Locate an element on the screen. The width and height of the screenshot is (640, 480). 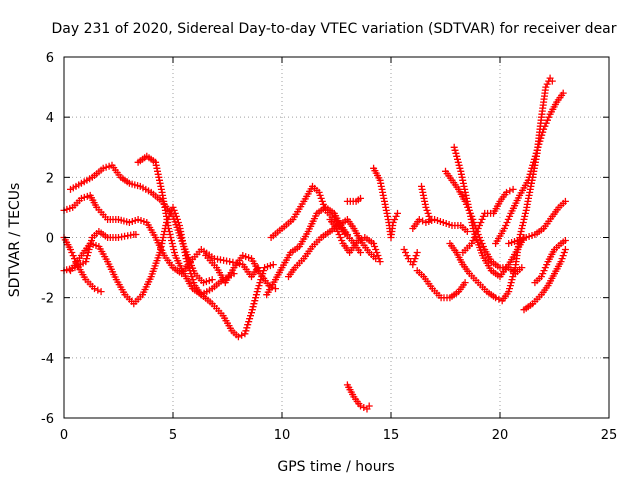
x-axis-label: GPS time / hours is located at coordinates (335, 467).